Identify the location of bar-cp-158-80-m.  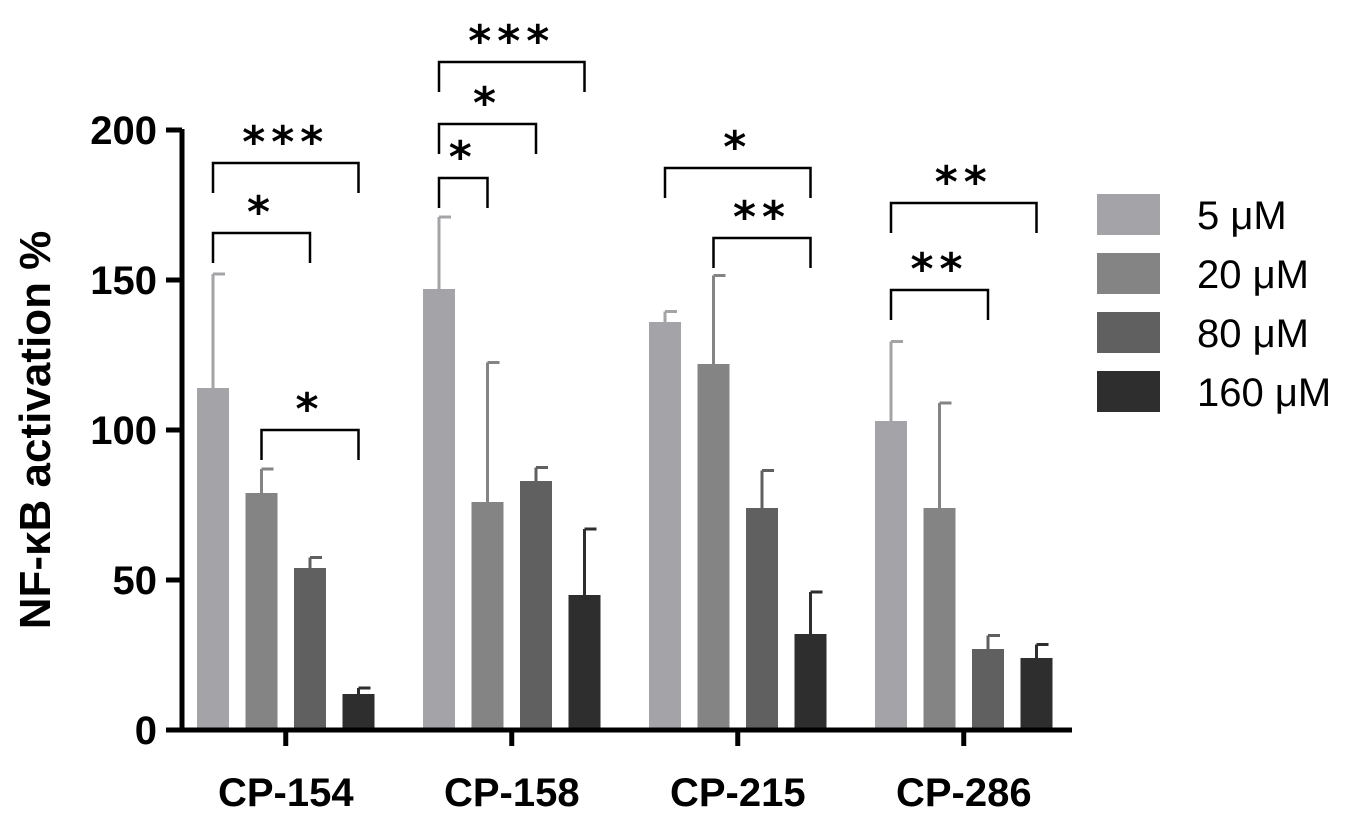
(536, 605).